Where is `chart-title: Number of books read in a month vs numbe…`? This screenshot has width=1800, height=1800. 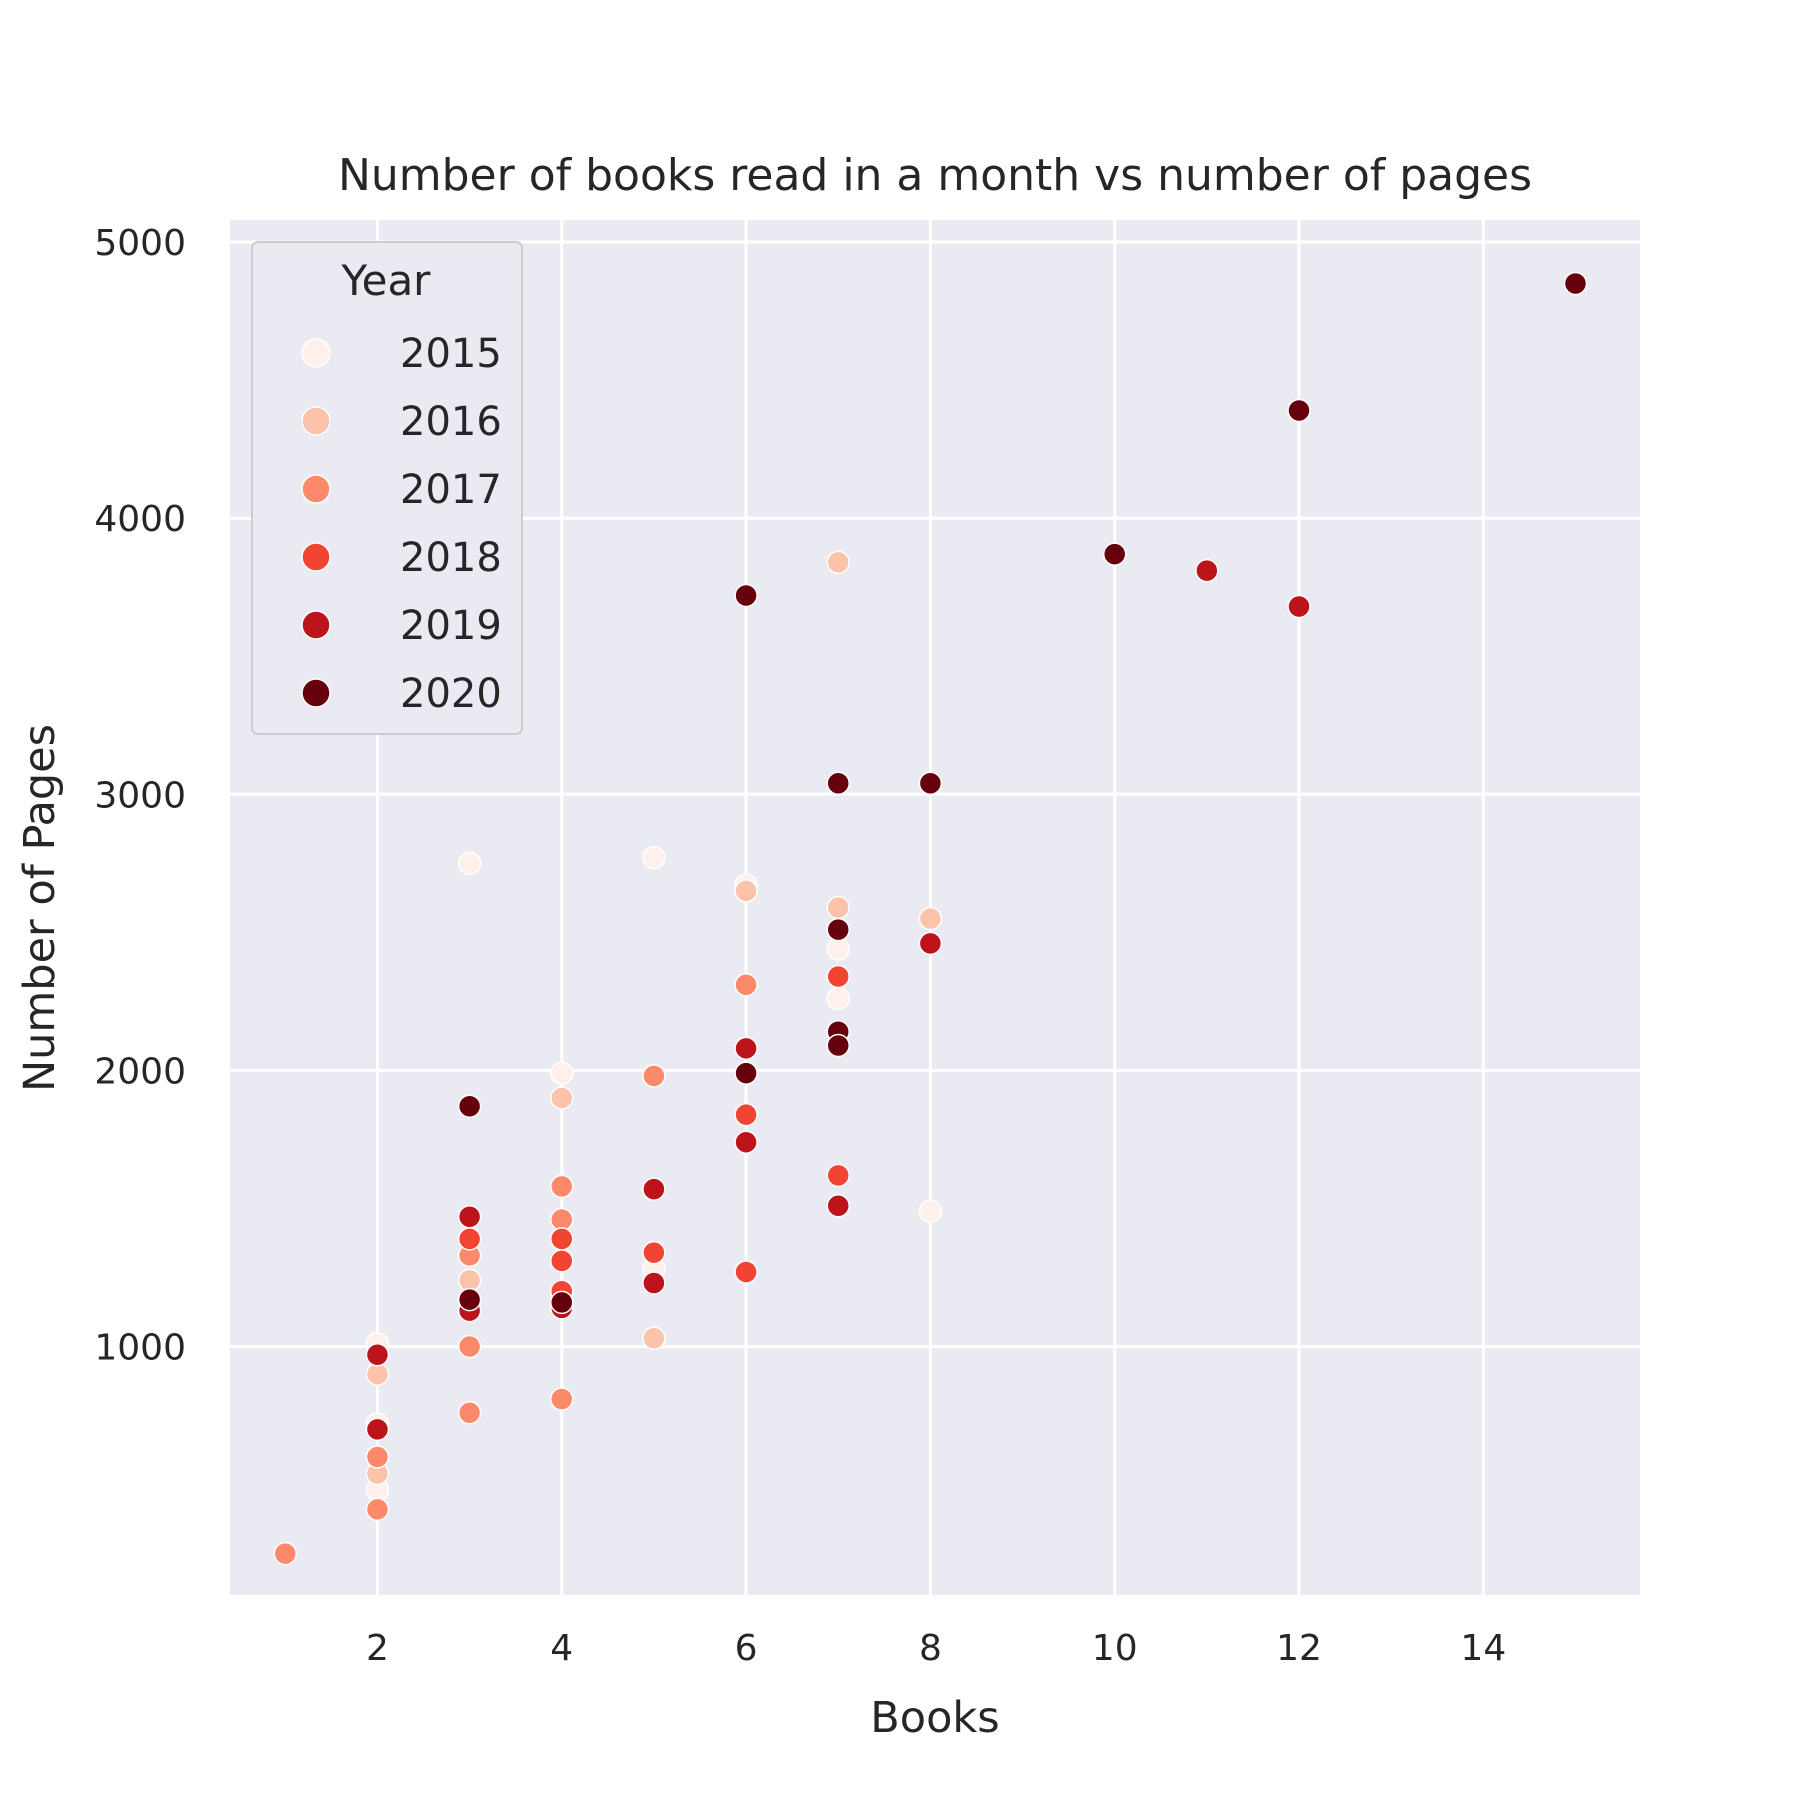
chart-title: Number of books read in a month vs numbe… is located at coordinates (935, 175).